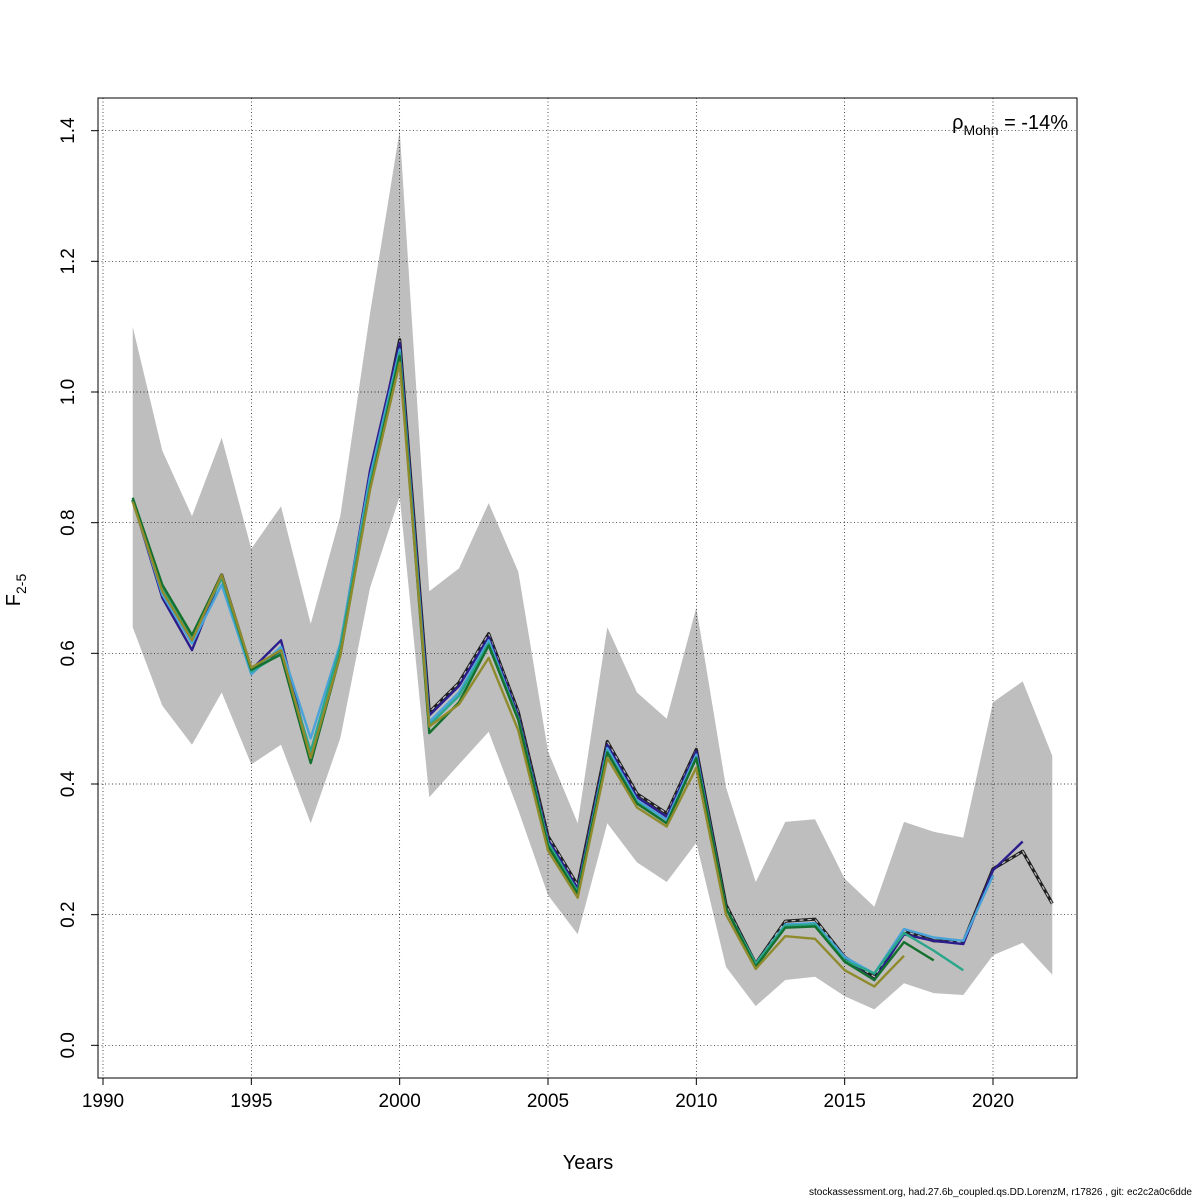 This screenshot has height=1200, width=1200. Describe the element at coordinates (980, 130) in the screenshot. I see `mohn-rho-subscript: Mohn` at that location.